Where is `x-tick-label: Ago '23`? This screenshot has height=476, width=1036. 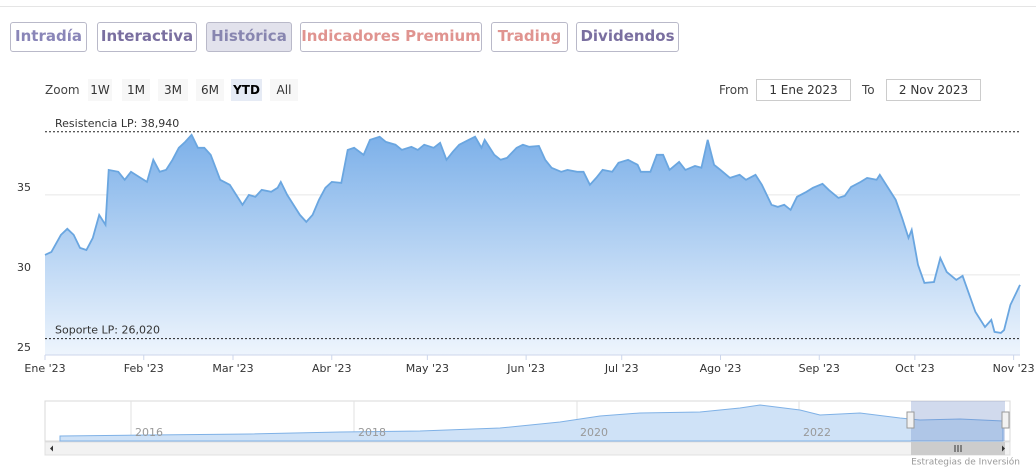
x-tick-label: Ago '23 is located at coordinates (721, 368).